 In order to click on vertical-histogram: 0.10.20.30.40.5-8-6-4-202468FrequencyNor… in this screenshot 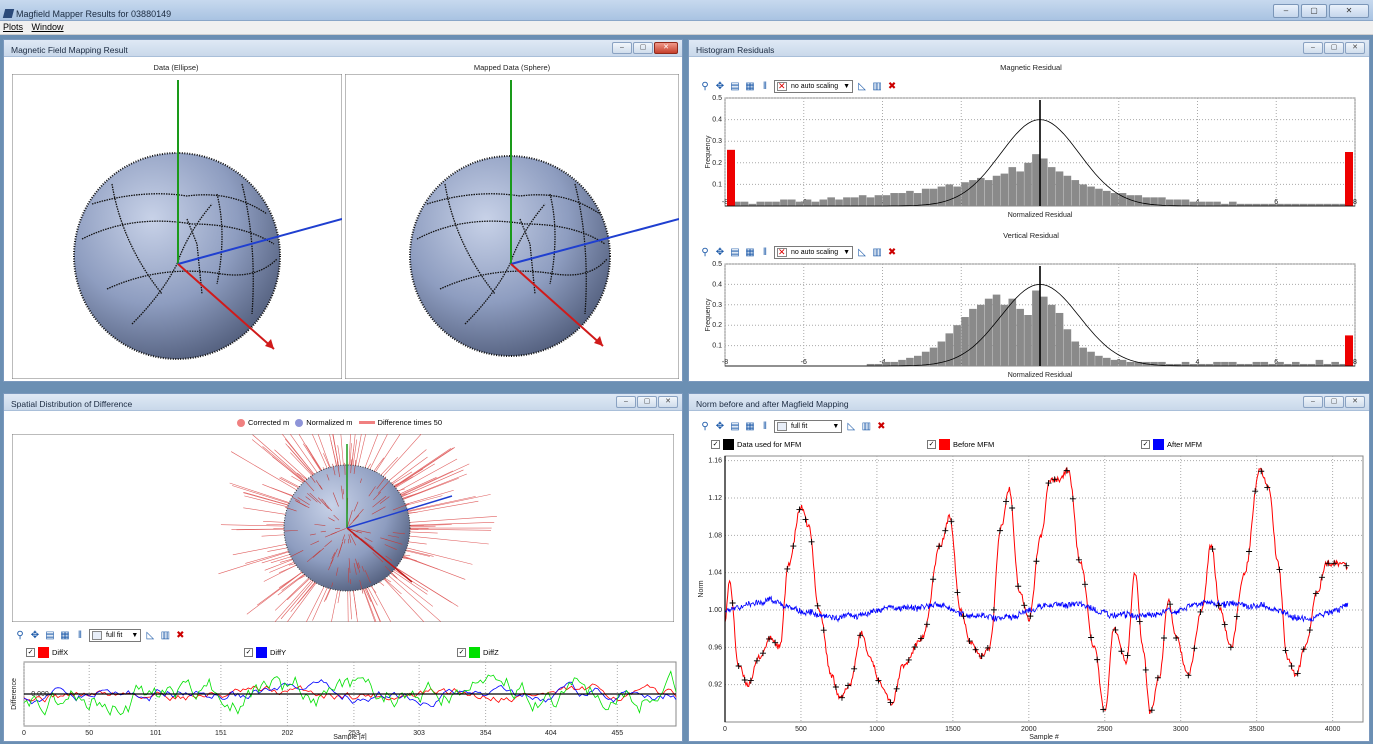, I will do `click(1029, 320)`.